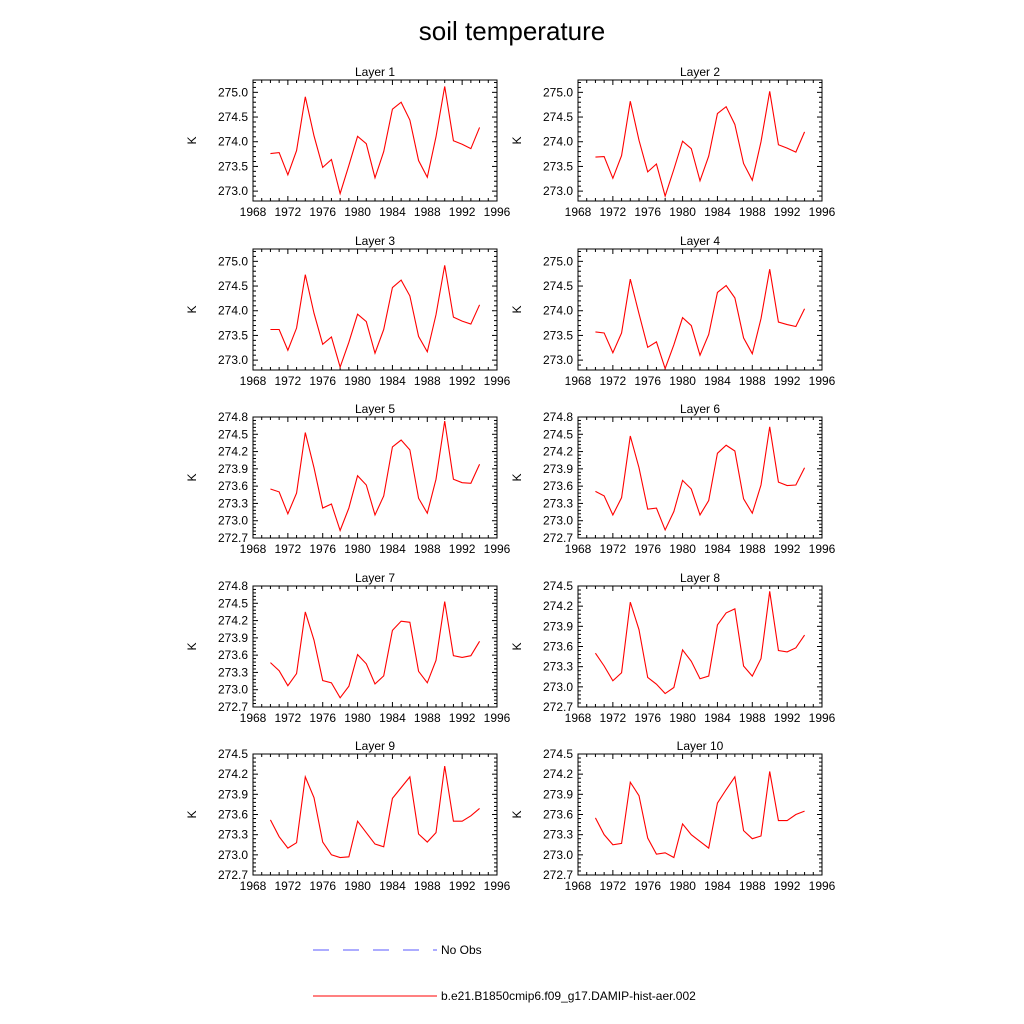 This screenshot has height=1024, width=1024. I want to click on panel-title-layer-3: Layer 3, so click(375, 241).